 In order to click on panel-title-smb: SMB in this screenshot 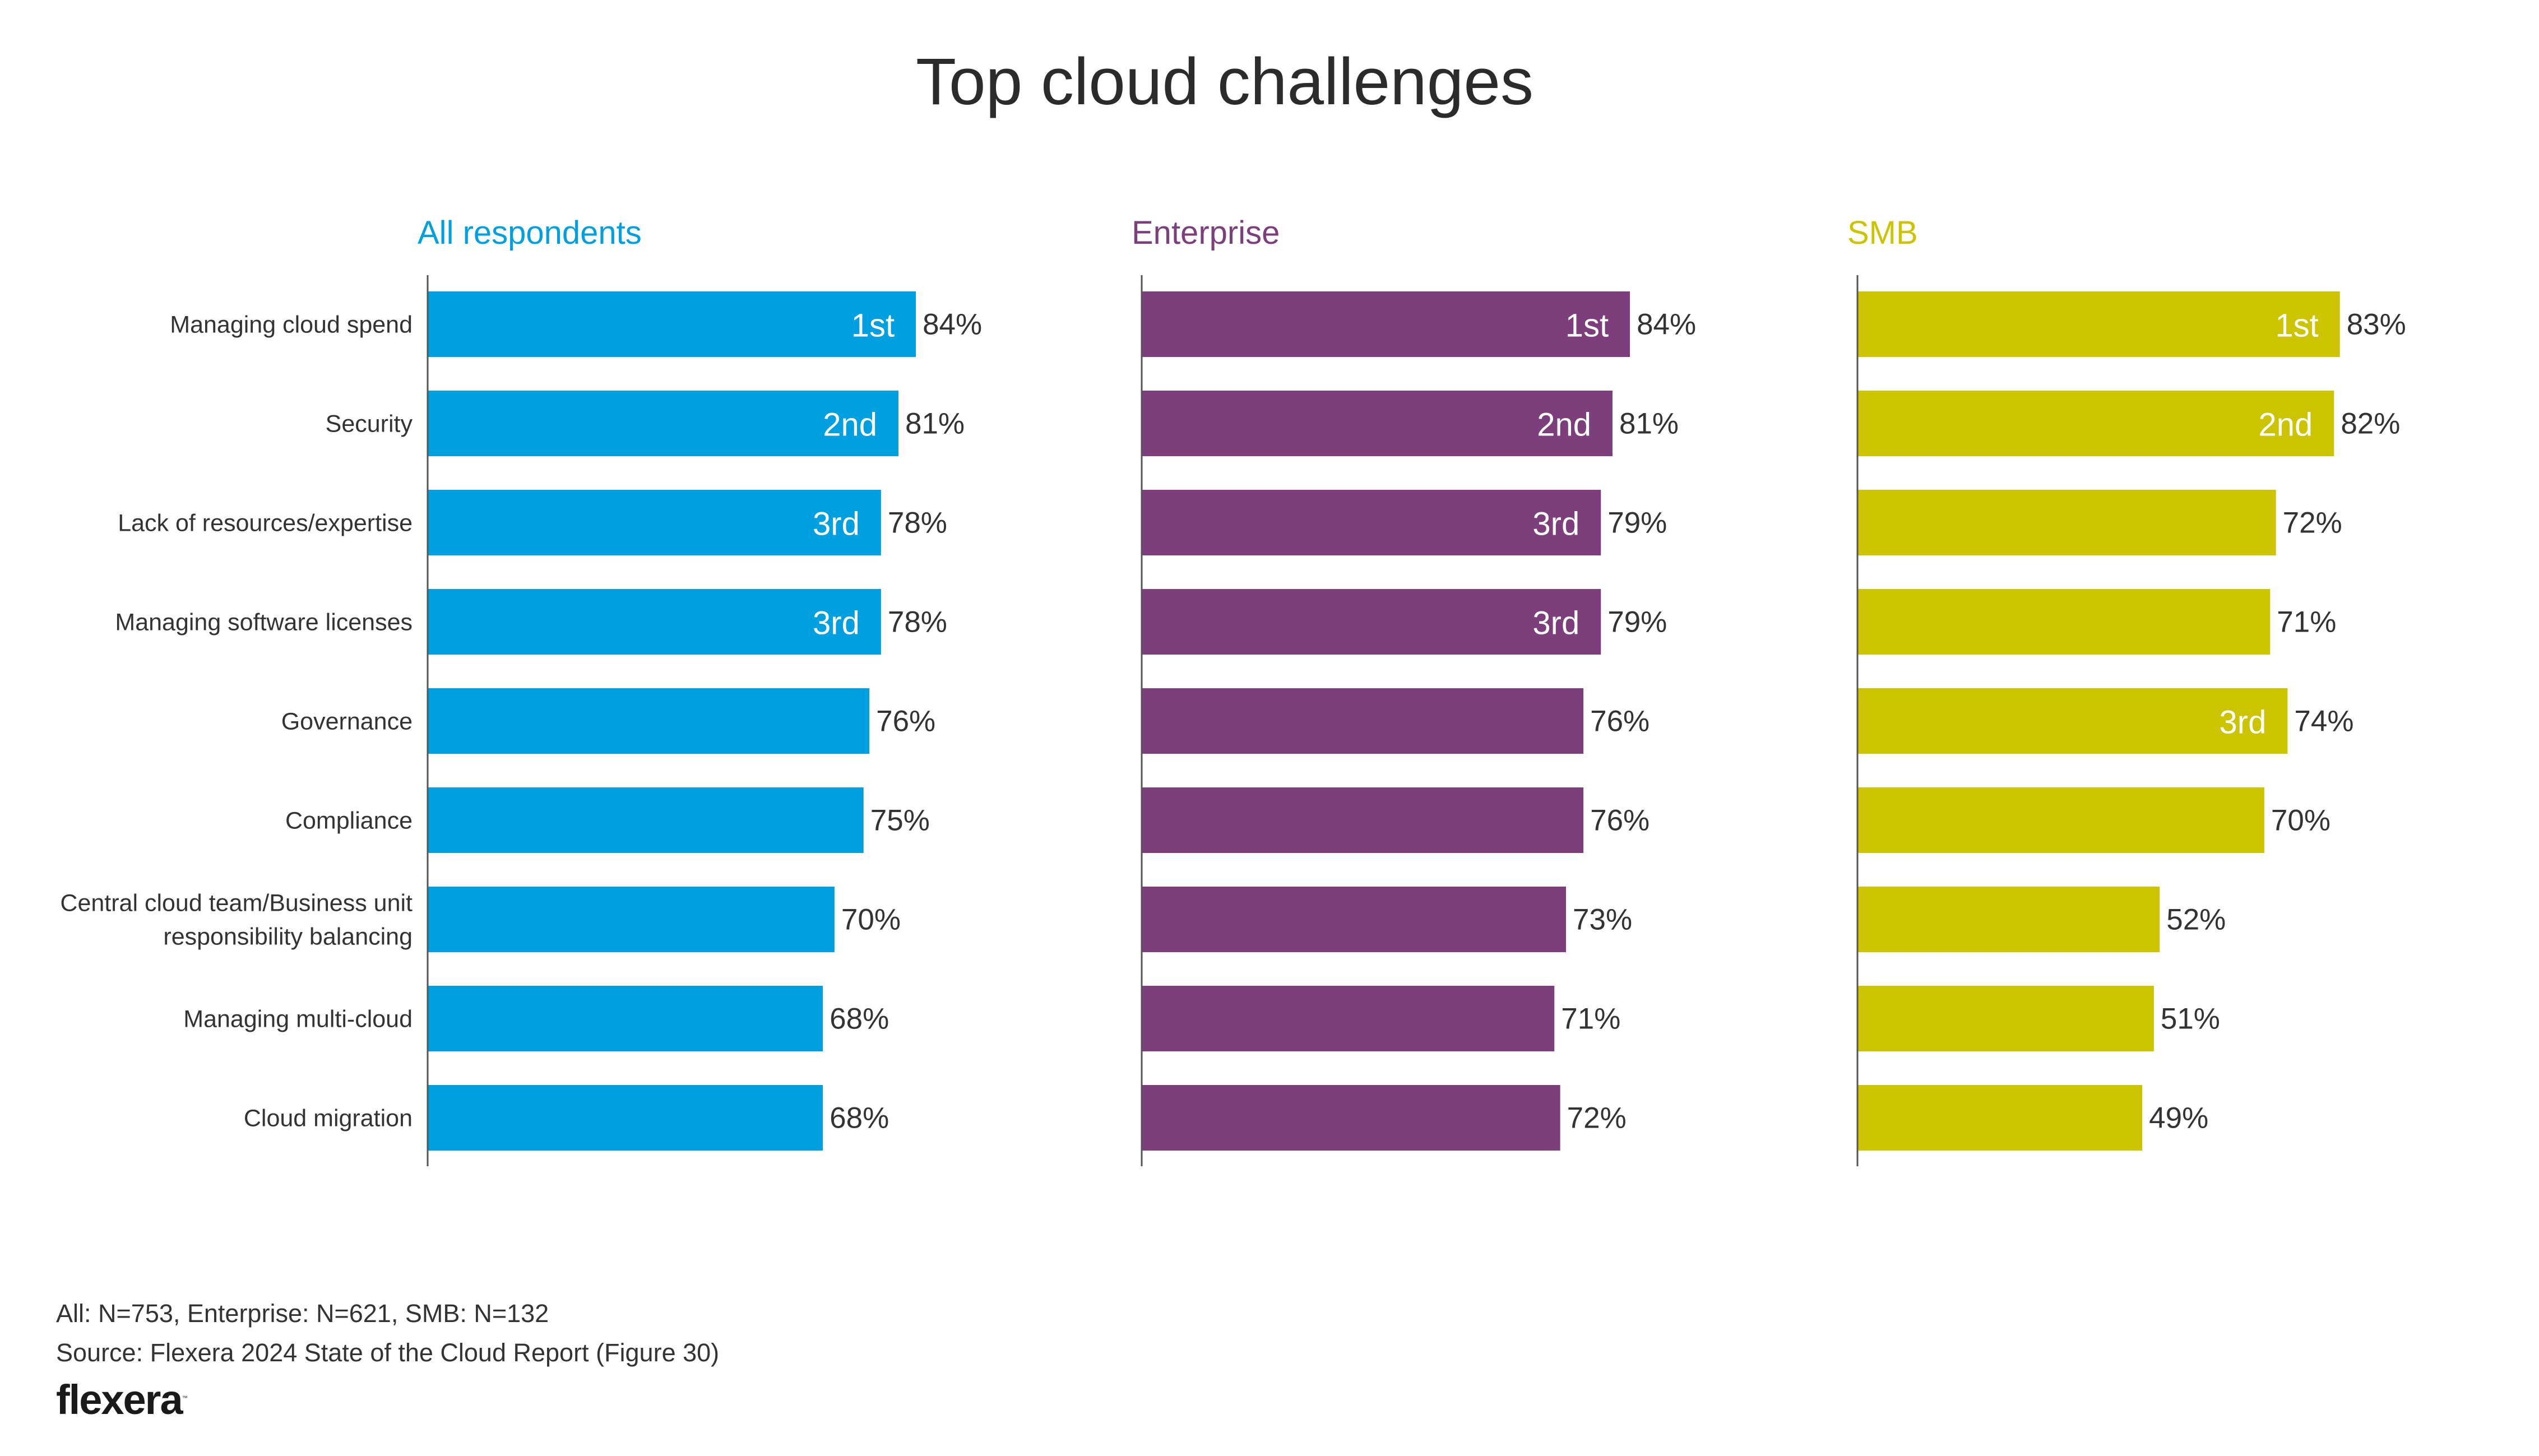, I will do `click(1883, 233)`.